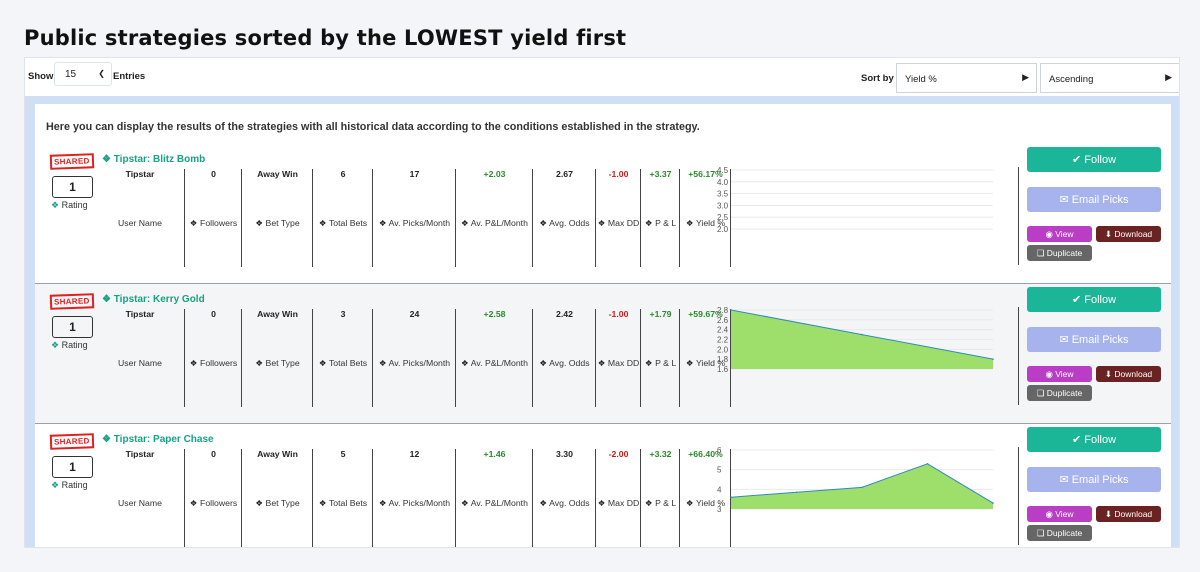 Image resolution: width=1200 pixels, height=572 pixels. Describe the element at coordinates (83, 74) in the screenshot. I see `entries-select: 15 ❮` at that location.